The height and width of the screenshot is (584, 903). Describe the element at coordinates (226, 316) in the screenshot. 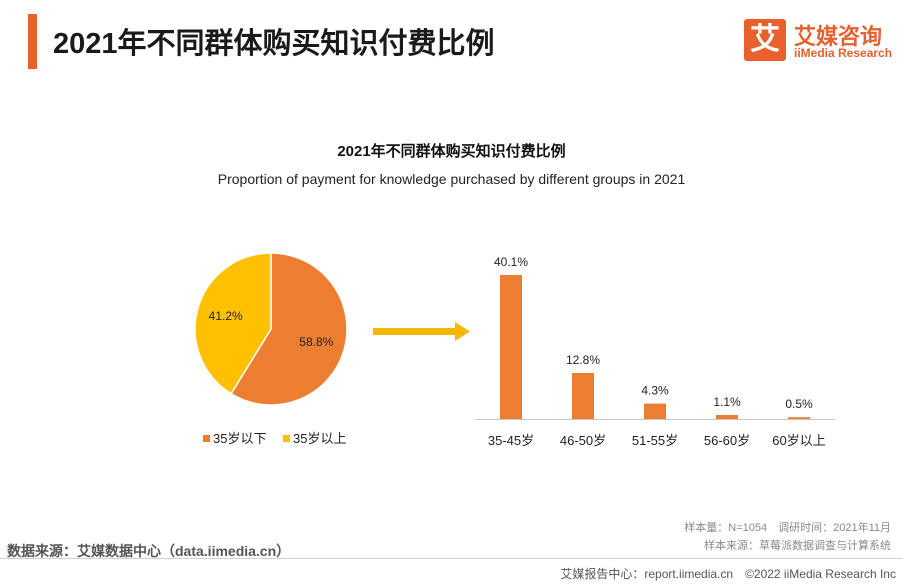

I see `pie-slice-label-1: 41.2%` at that location.